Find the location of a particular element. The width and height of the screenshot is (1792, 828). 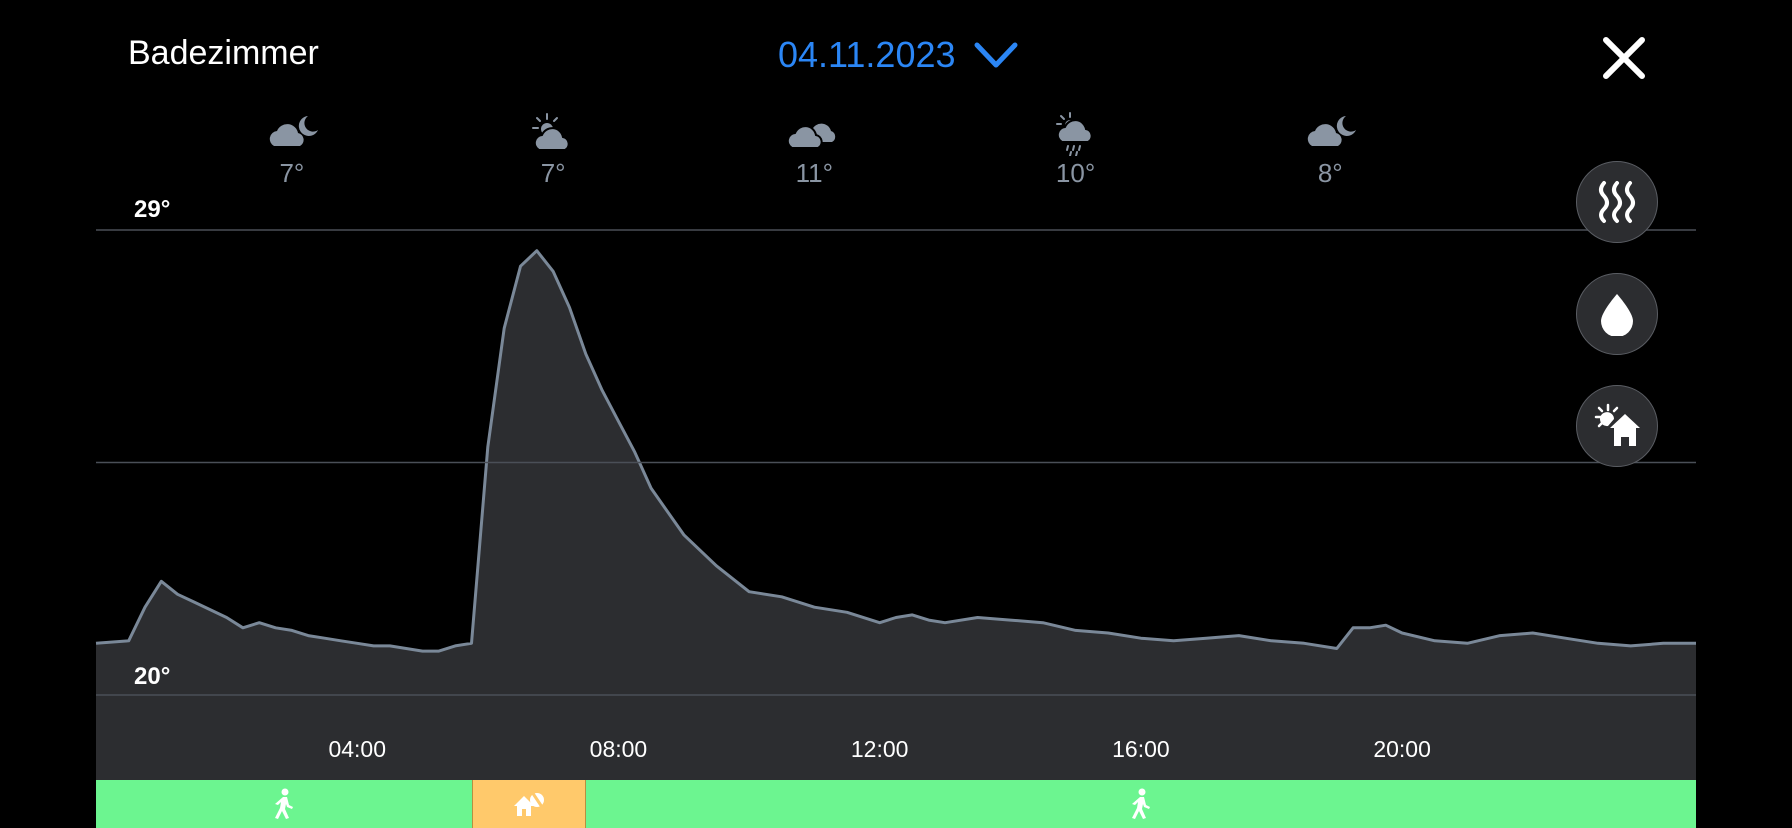

cloud-sun-icon is located at coordinates (551, 132).